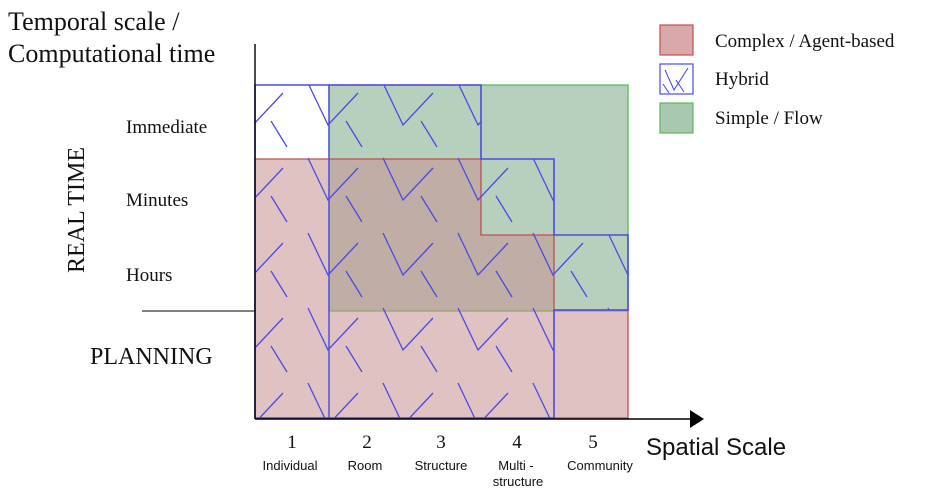 Image resolution: width=927 pixels, height=488 pixels. I want to click on legend-swatch-simple, so click(676, 118).